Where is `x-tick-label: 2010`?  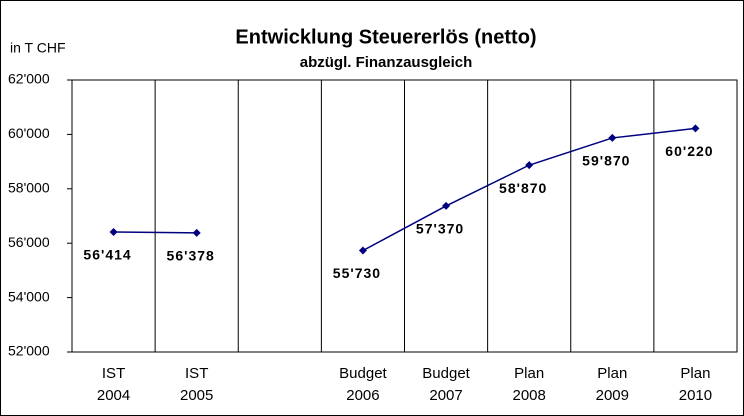
x-tick-label: 2010 is located at coordinates (695, 395).